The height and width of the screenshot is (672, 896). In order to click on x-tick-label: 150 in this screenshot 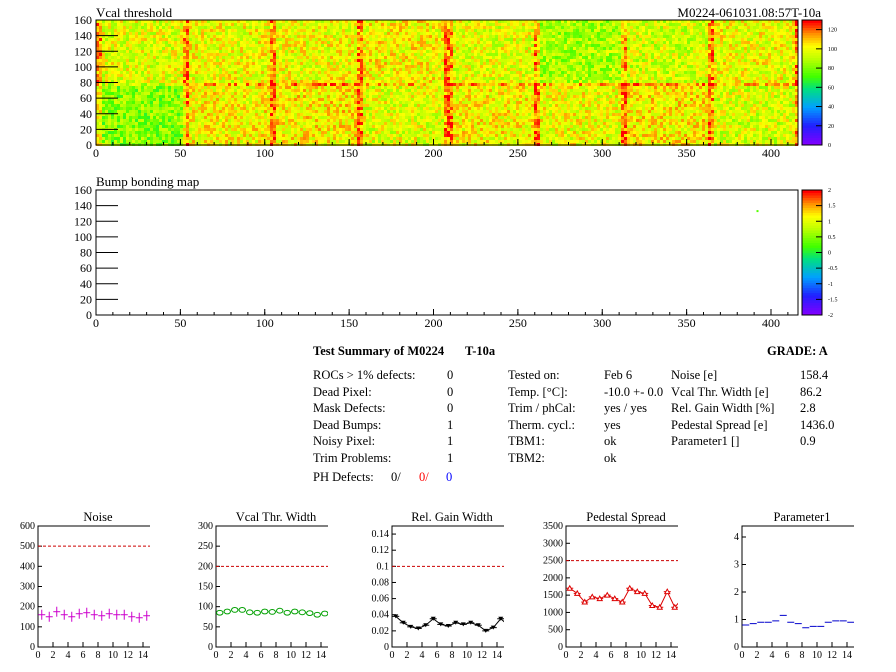, I will do `click(349, 323)`.